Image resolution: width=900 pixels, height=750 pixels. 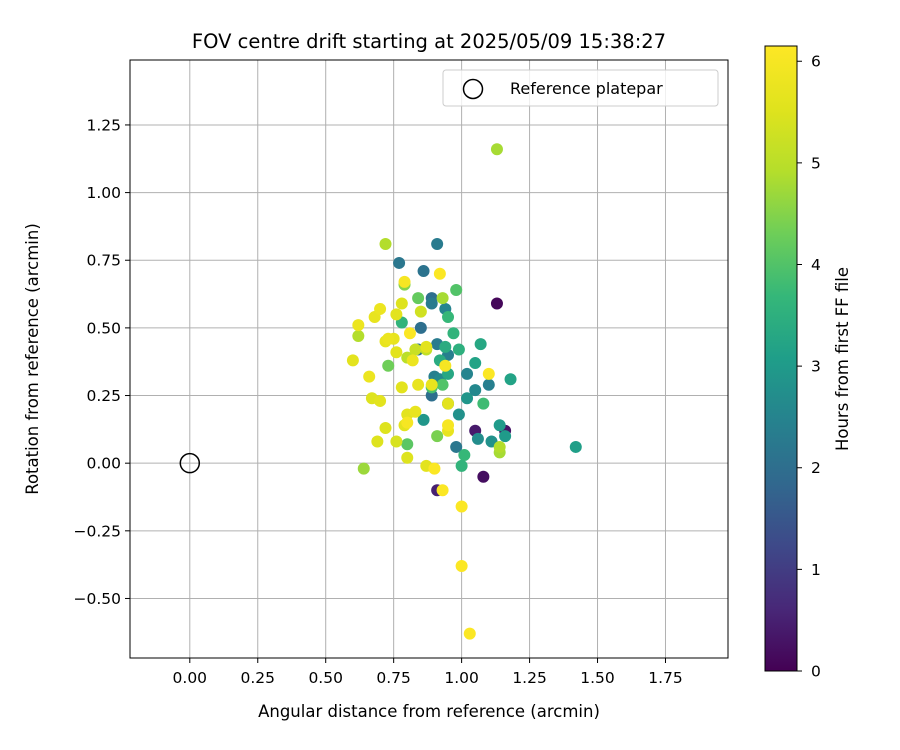 I want to click on y-tick-label: 0.50, so click(x=103, y=328).